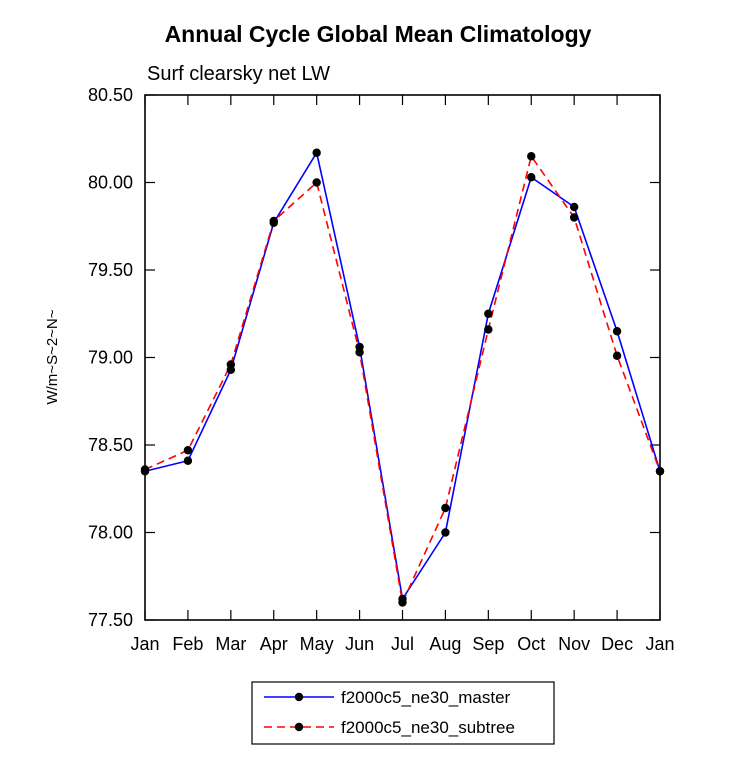 The image size is (733, 761). What do you see at coordinates (110, 358) in the screenshot?
I see `y-tick-label: 79.00` at bounding box center [110, 358].